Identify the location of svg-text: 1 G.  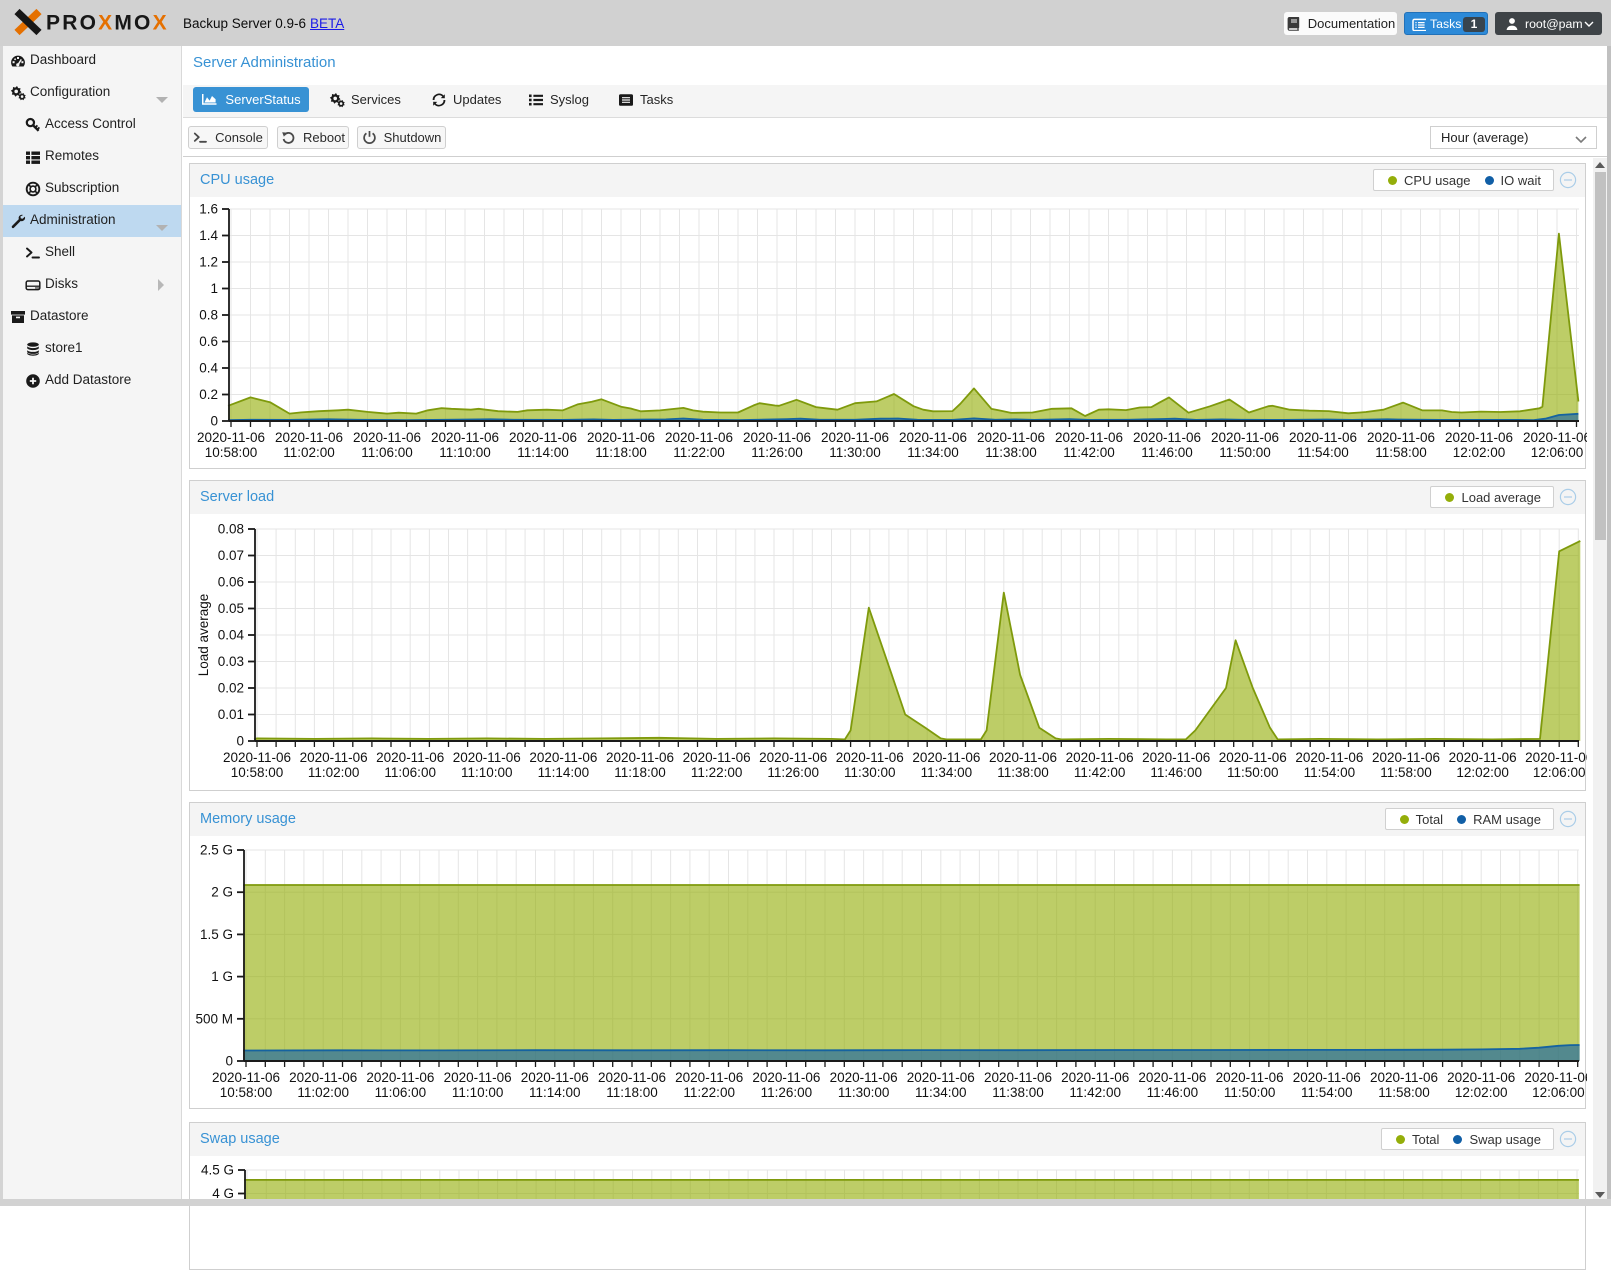
(222, 976).